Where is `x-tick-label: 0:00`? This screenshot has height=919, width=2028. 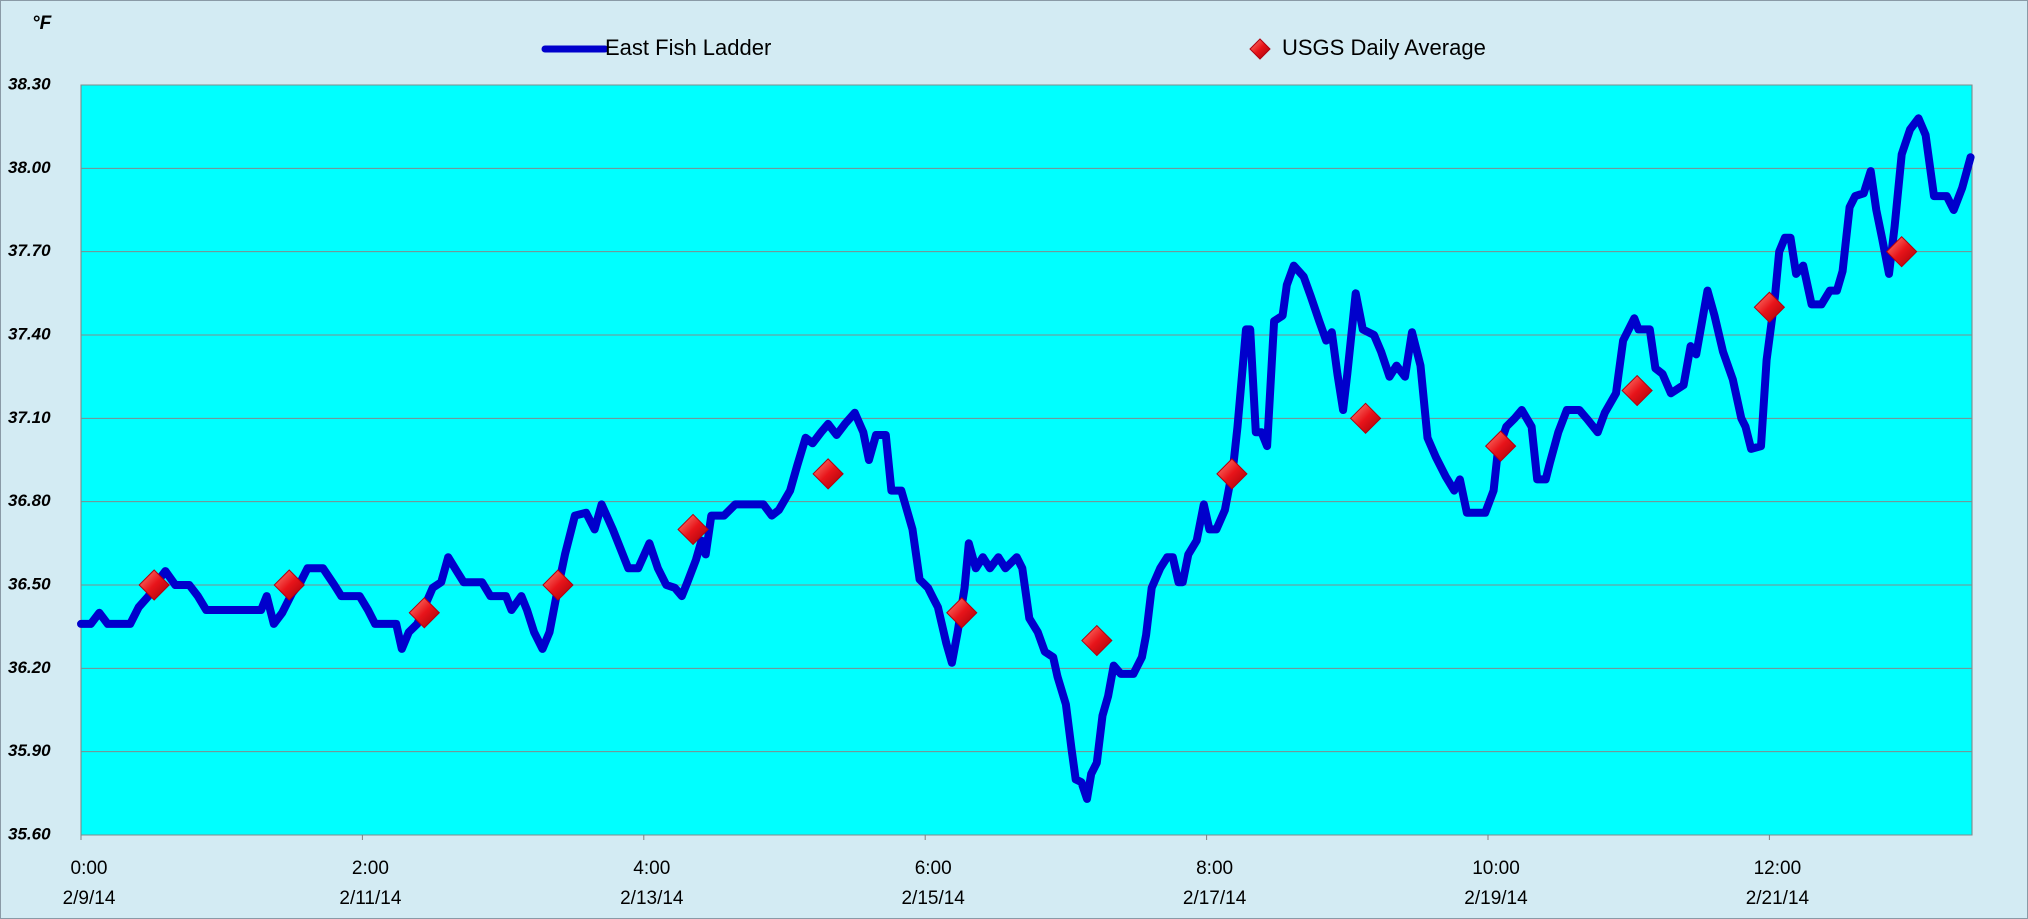 x-tick-label: 0:00 is located at coordinates (89, 868).